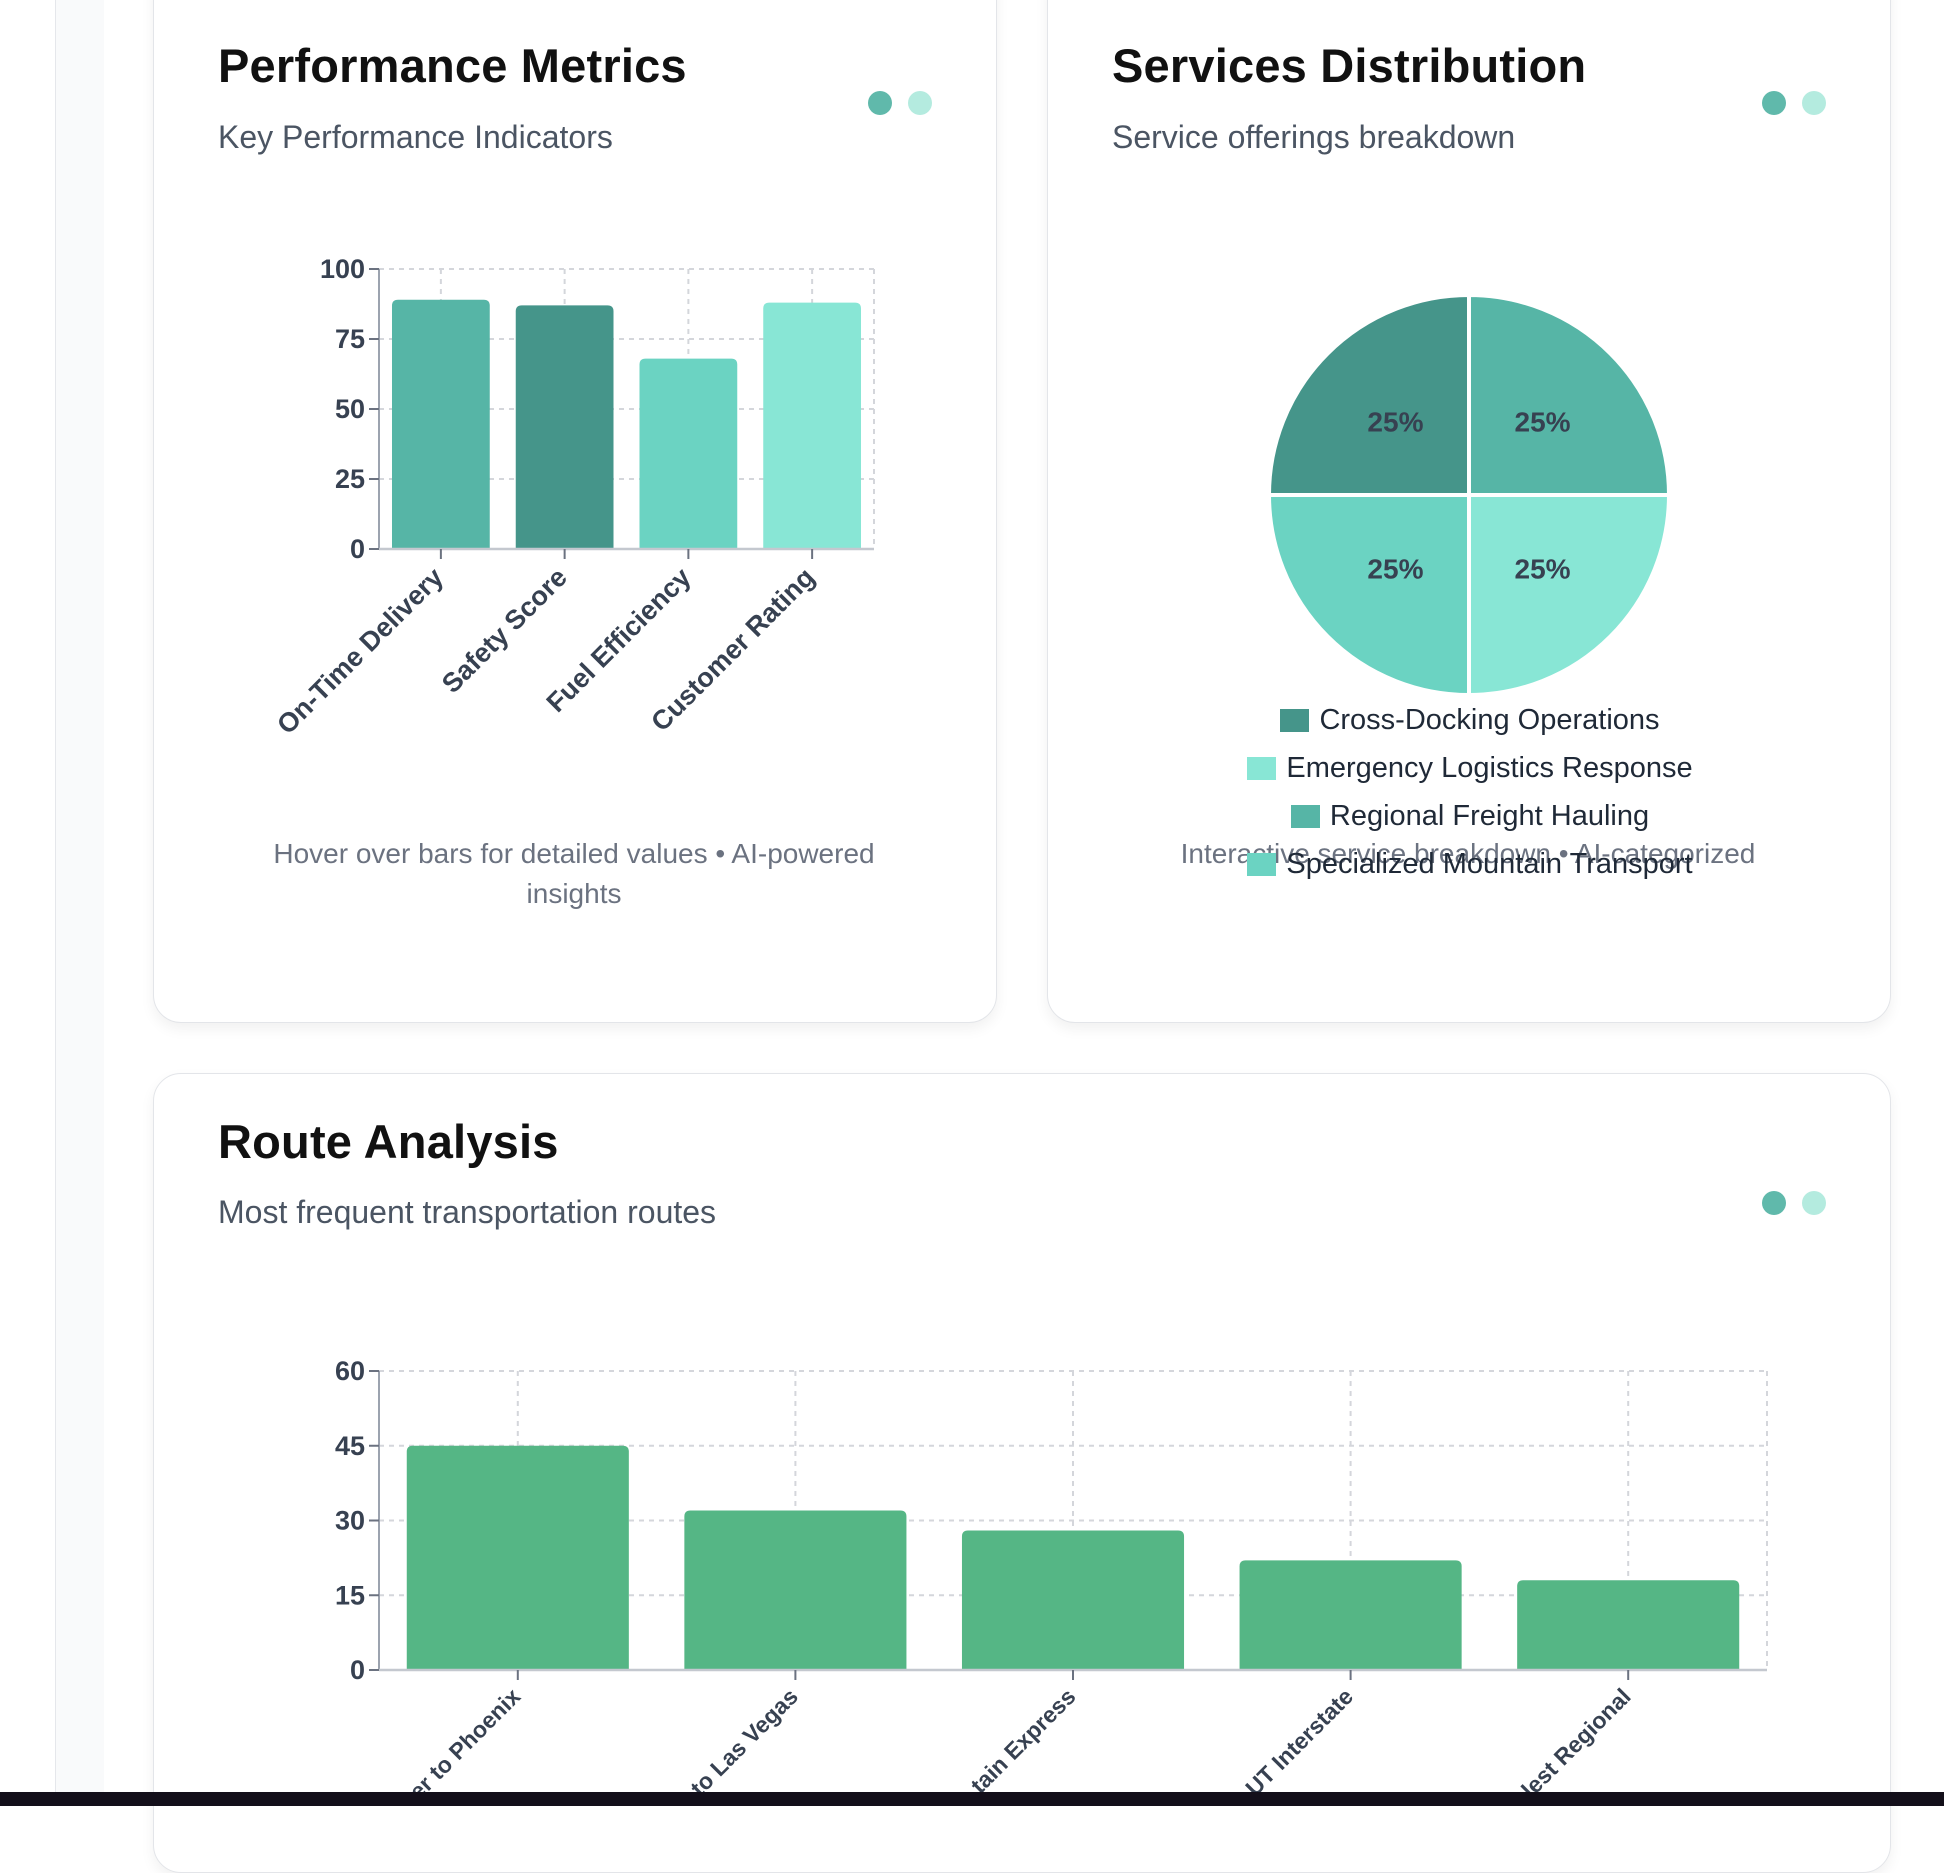 Image resolution: width=1944 pixels, height=1873 pixels. I want to click on x-tick-label: er to Phoenix, so click(465, 1744).